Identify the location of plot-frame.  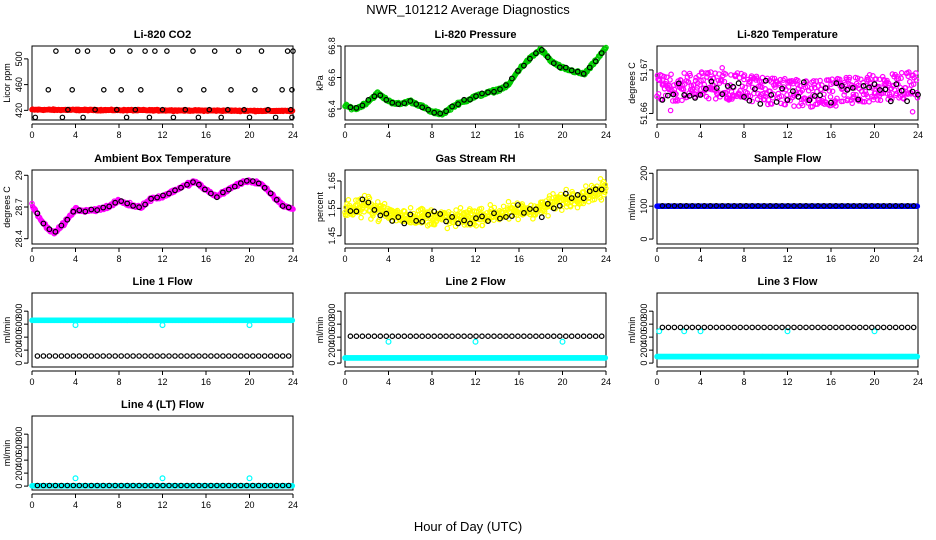
(162, 83).